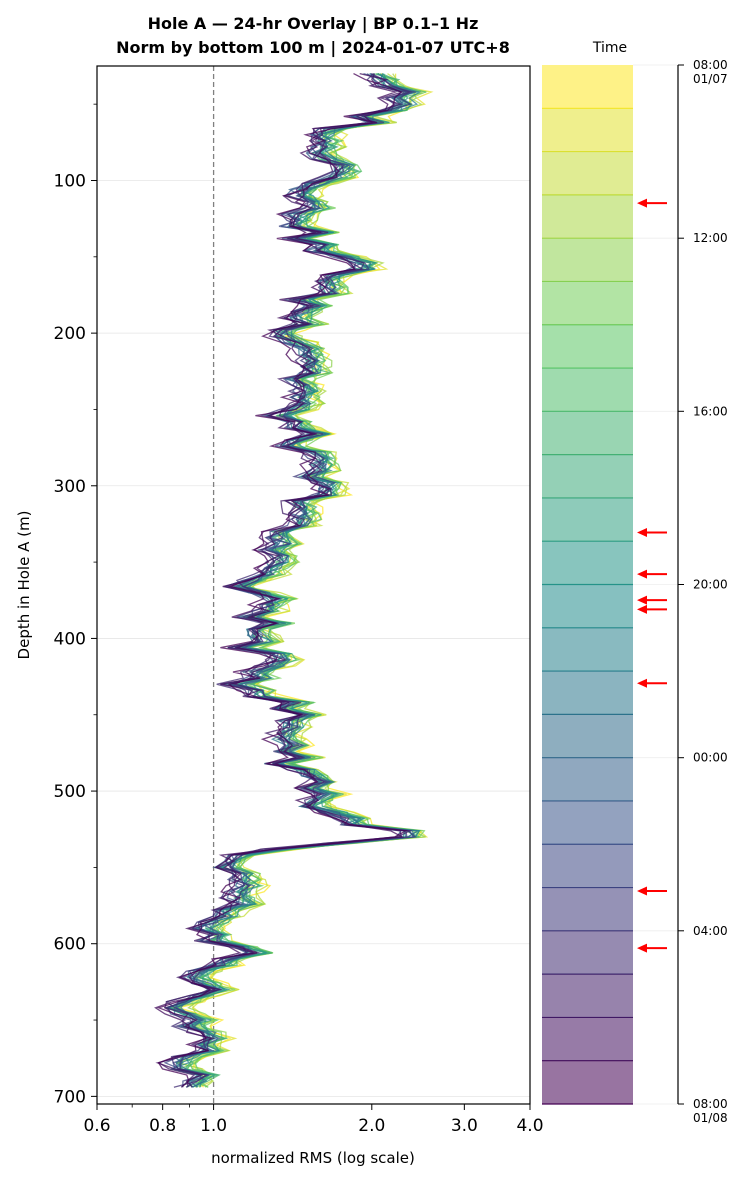 The width and height of the screenshot is (750, 1181). What do you see at coordinates (70, 334) in the screenshot?
I see `y-tick-label: 200` at bounding box center [70, 334].